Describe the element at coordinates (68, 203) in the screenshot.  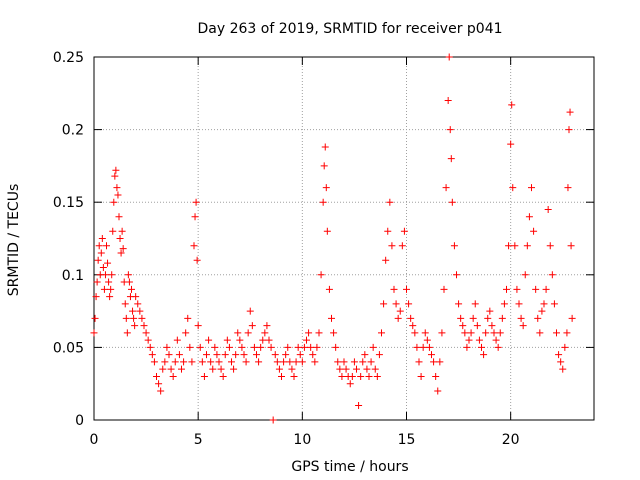
I see `y-tick-label: 0.15` at that location.